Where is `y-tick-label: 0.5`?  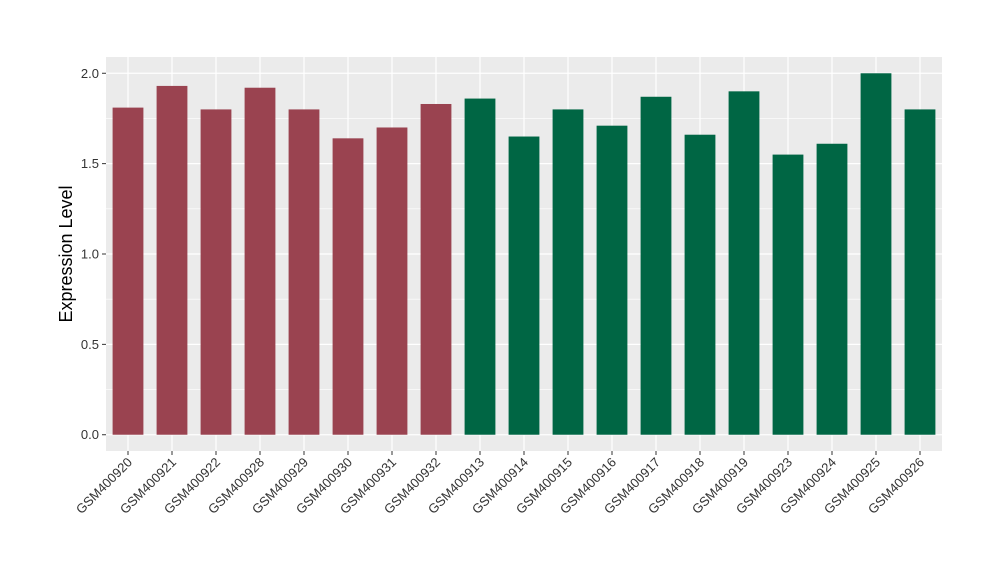
y-tick-label: 0.5 is located at coordinates (90, 344).